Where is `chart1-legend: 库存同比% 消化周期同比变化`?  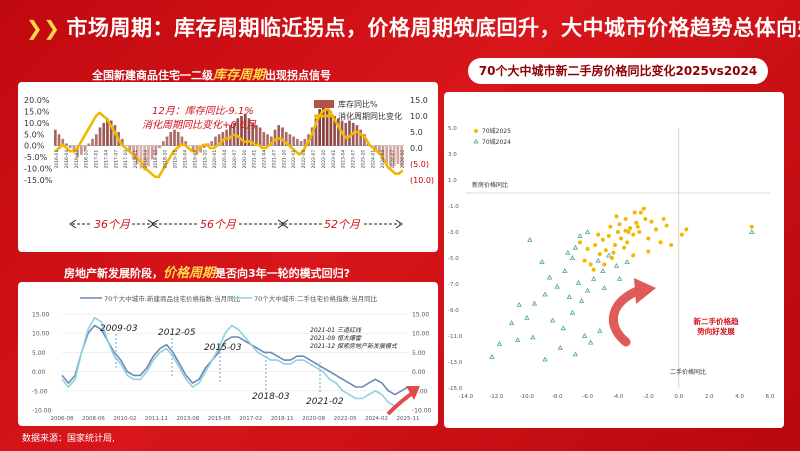
chart1-legend: 库存同比% 消化周期同比变化 is located at coordinates (358, 110).